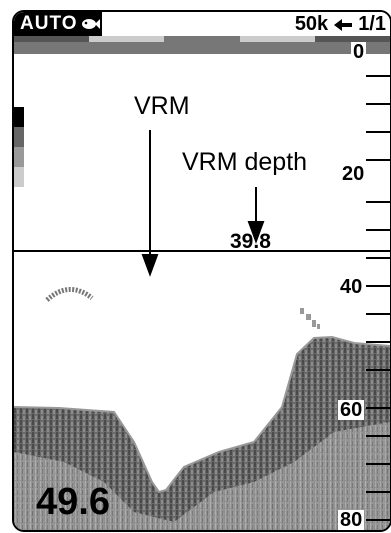  Describe the element at coordinates (351, 520) in the screenshot. I see `depth-label-80: 80` at that location.